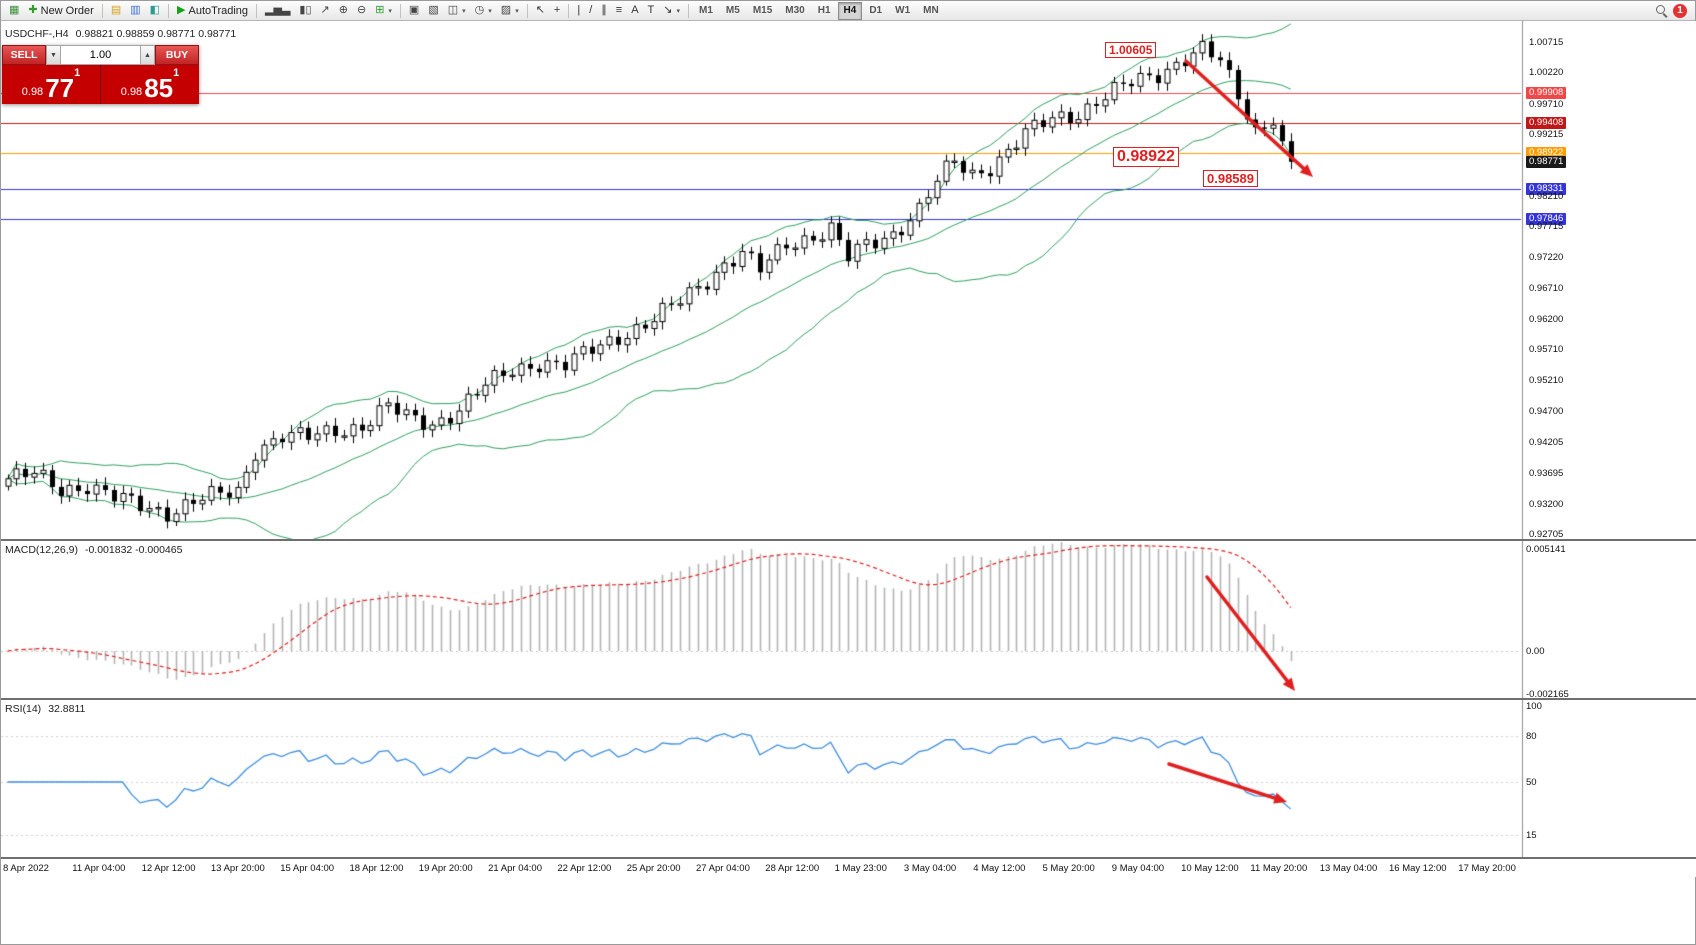  I want to click on bar-chart-icon: ▂▅▃, so click(277, 11).